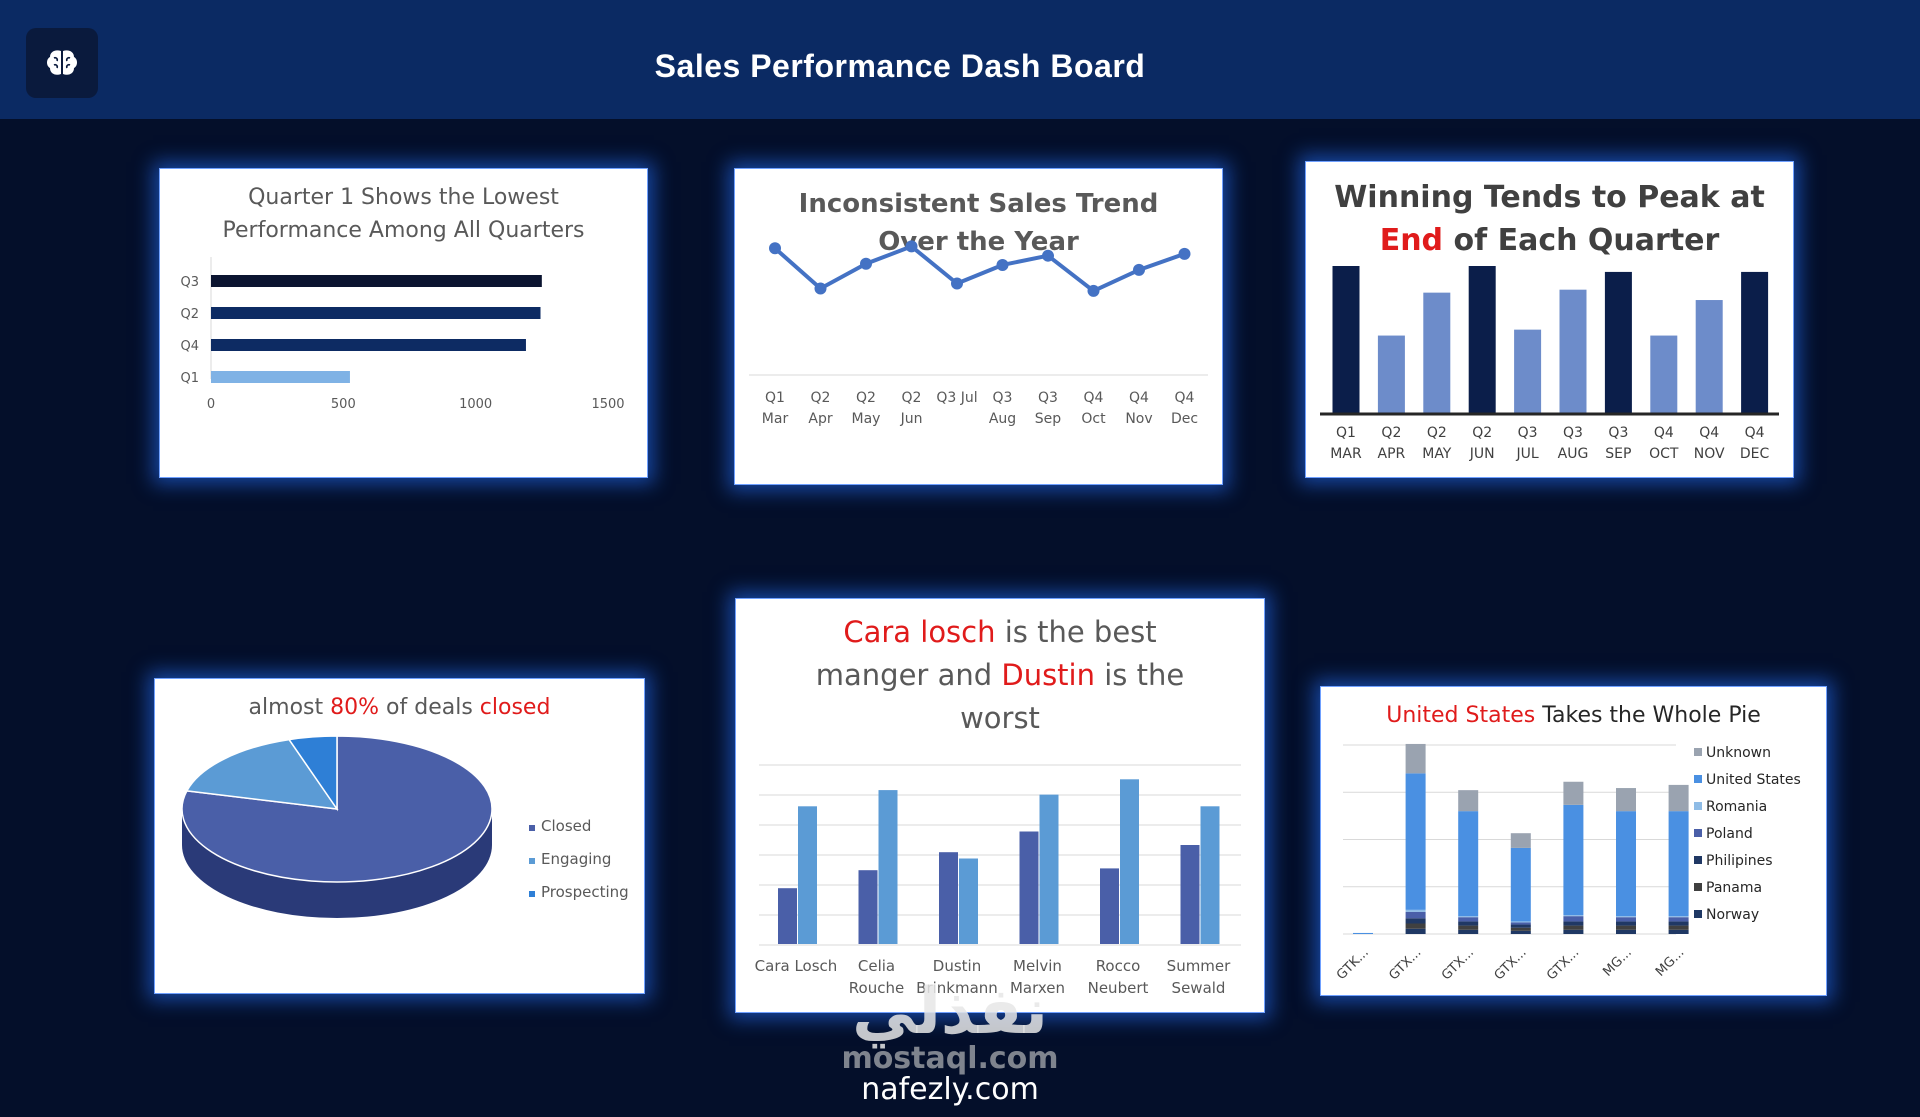 Image resolution: width=1920 pixels, height=1117 pixels. What do you see at coordinates (429, 707) in the screenshot?
I see `deals-chart-title-mid: of deals` at bounding box center [429, 707].